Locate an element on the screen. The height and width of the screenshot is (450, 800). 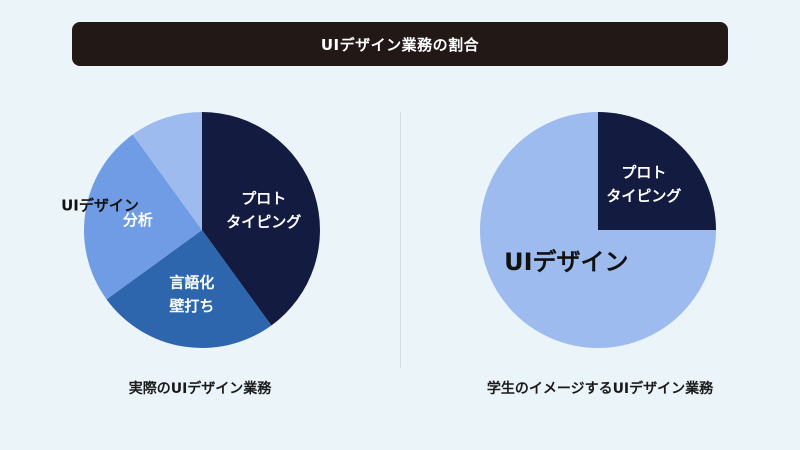
pie1-slice-2-label: 言語化壁打ち is located at coordinates (191, 294).